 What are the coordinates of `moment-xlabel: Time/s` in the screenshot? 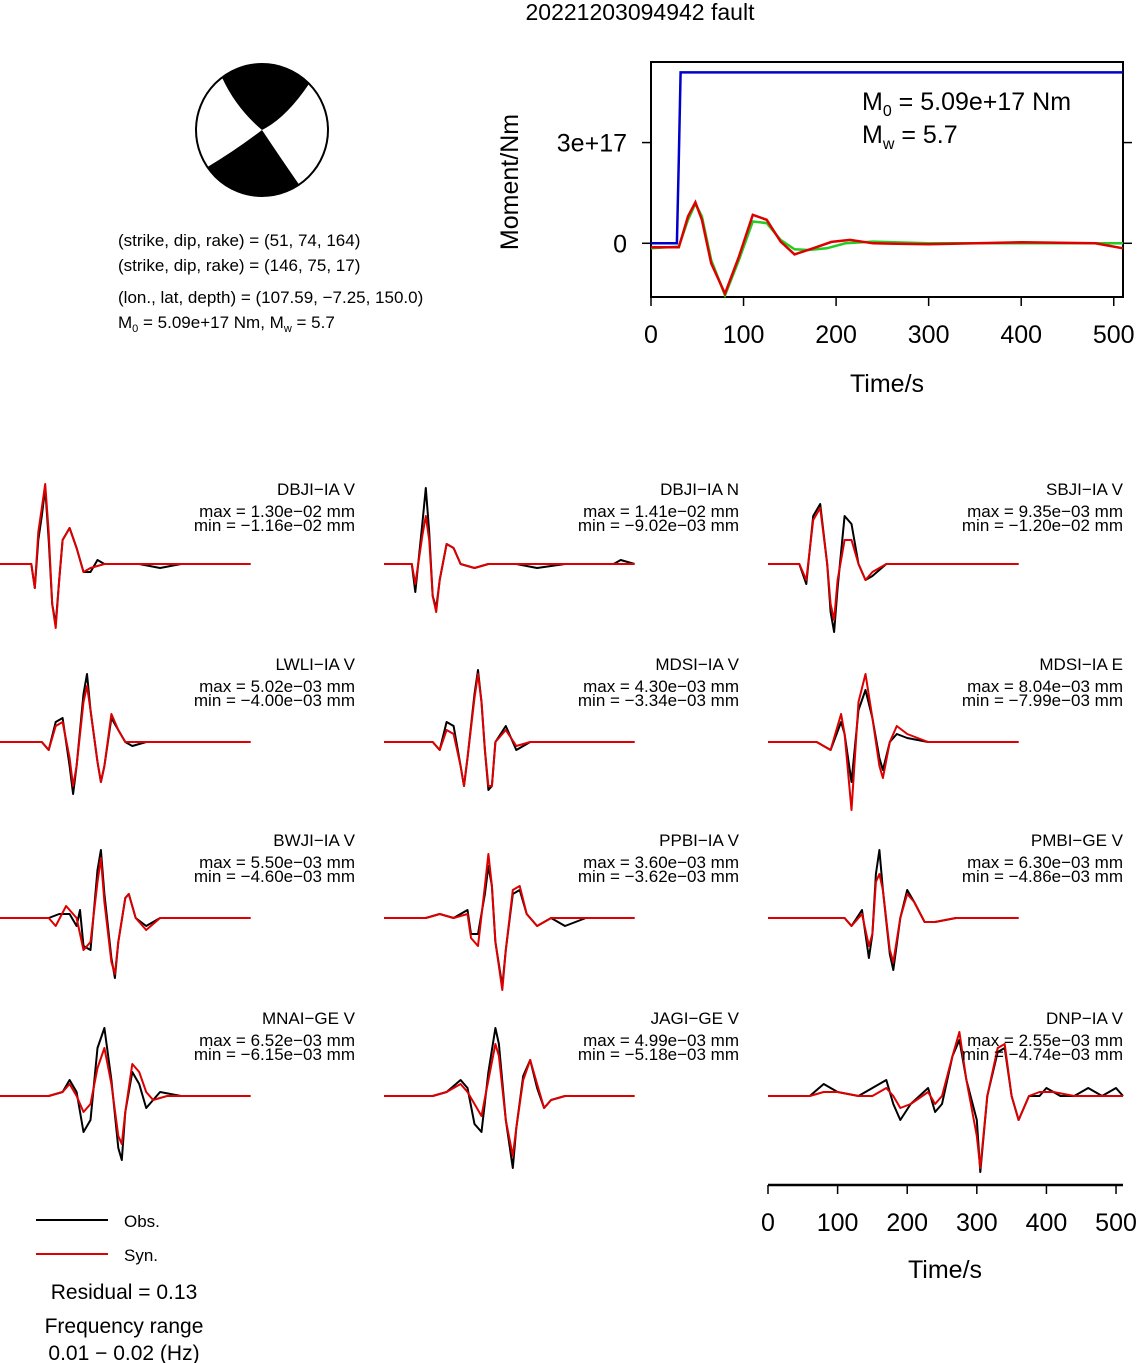 It's located at (887, 384).